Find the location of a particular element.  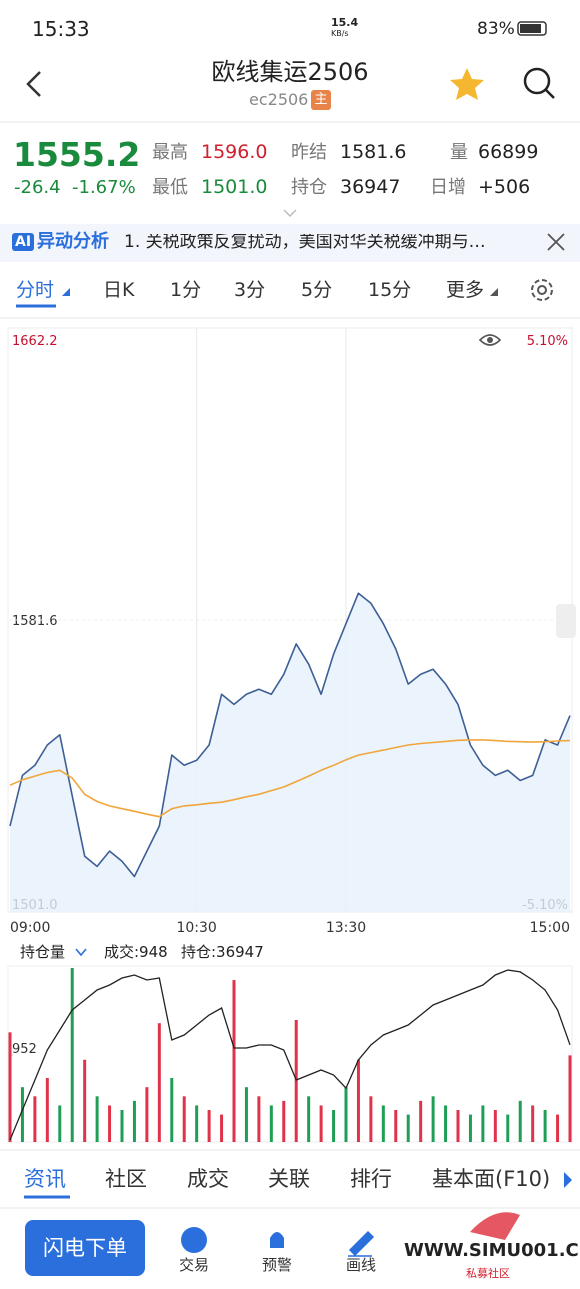

y-tick-label: 952 is located at coordinates (24, 1049).